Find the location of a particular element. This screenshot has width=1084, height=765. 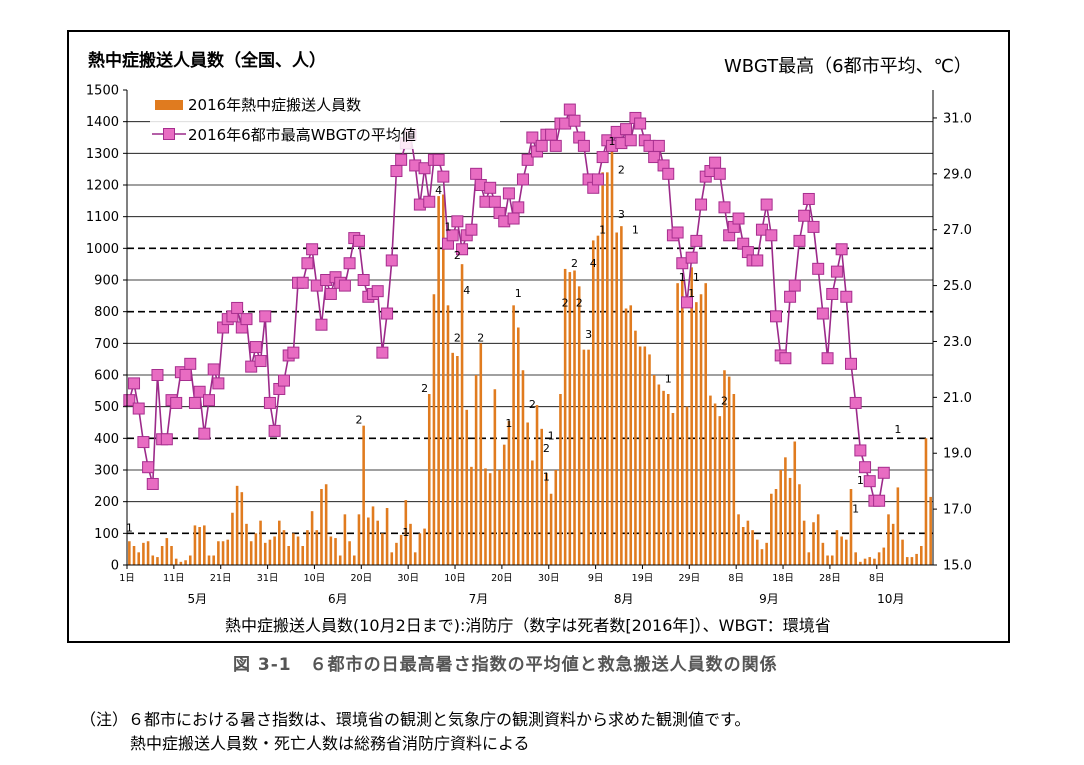

death-count-label: 3 is located at coordinates (621, 214).